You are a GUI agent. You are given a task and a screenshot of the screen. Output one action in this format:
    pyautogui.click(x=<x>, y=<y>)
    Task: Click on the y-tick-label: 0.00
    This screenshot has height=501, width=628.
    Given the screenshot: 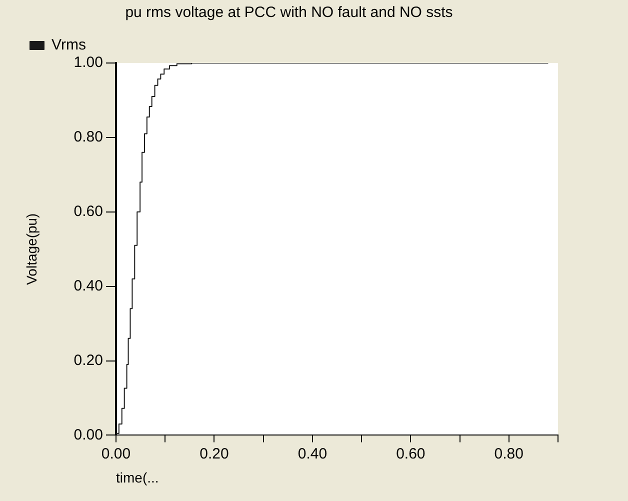 What is the action you would take?
    pyautogui.click(x=88, y=435)
    